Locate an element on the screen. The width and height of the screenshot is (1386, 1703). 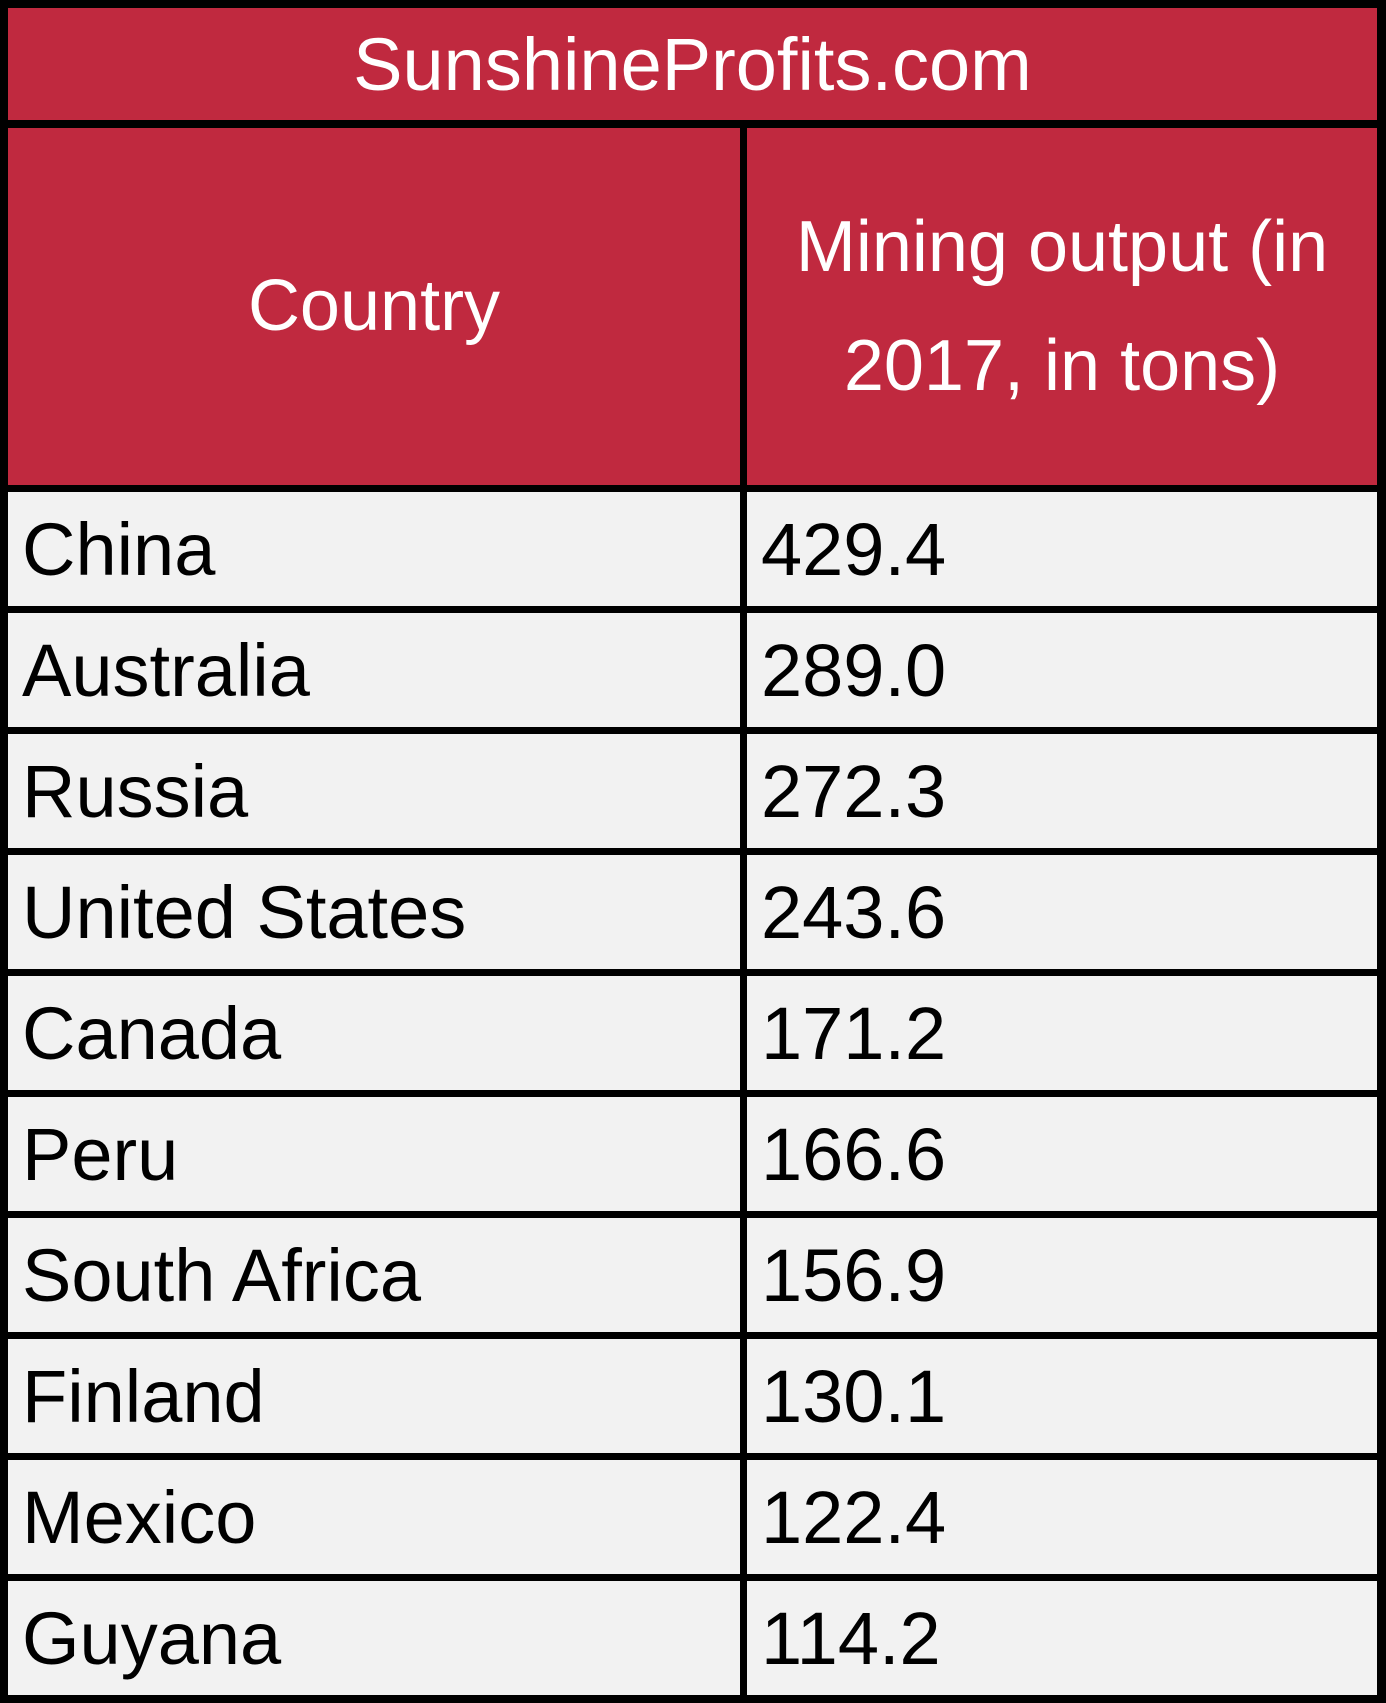
table-row: Russia 272.3 is located at coordinates (693, 791).